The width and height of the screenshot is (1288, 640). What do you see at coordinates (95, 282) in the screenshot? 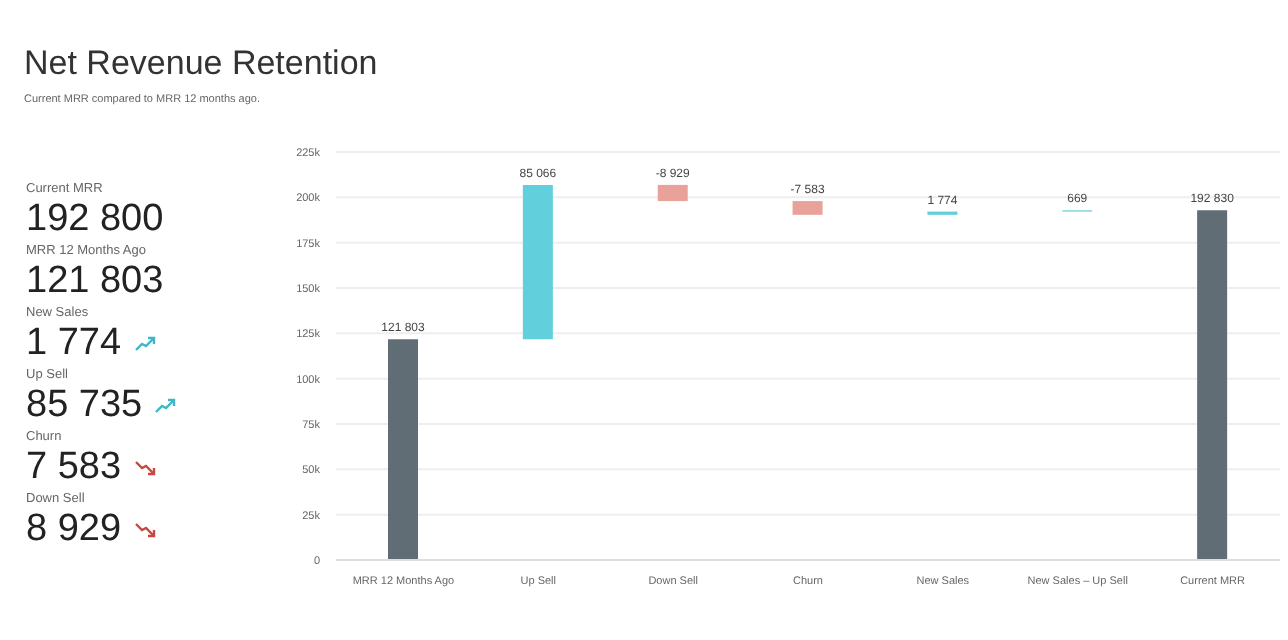
I see `data-label: 121 803` at bounding box center [95, 282].